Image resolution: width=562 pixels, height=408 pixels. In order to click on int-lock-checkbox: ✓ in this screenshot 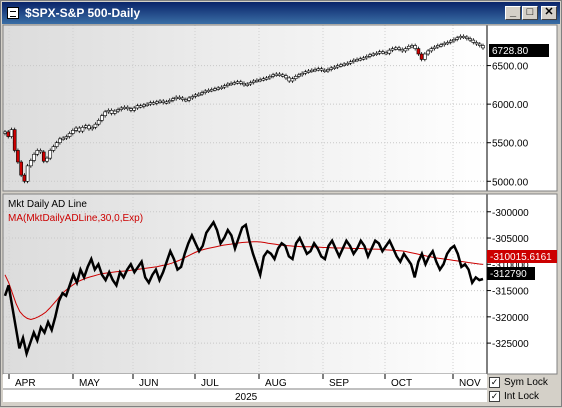, I will do `click(494, 396)`.